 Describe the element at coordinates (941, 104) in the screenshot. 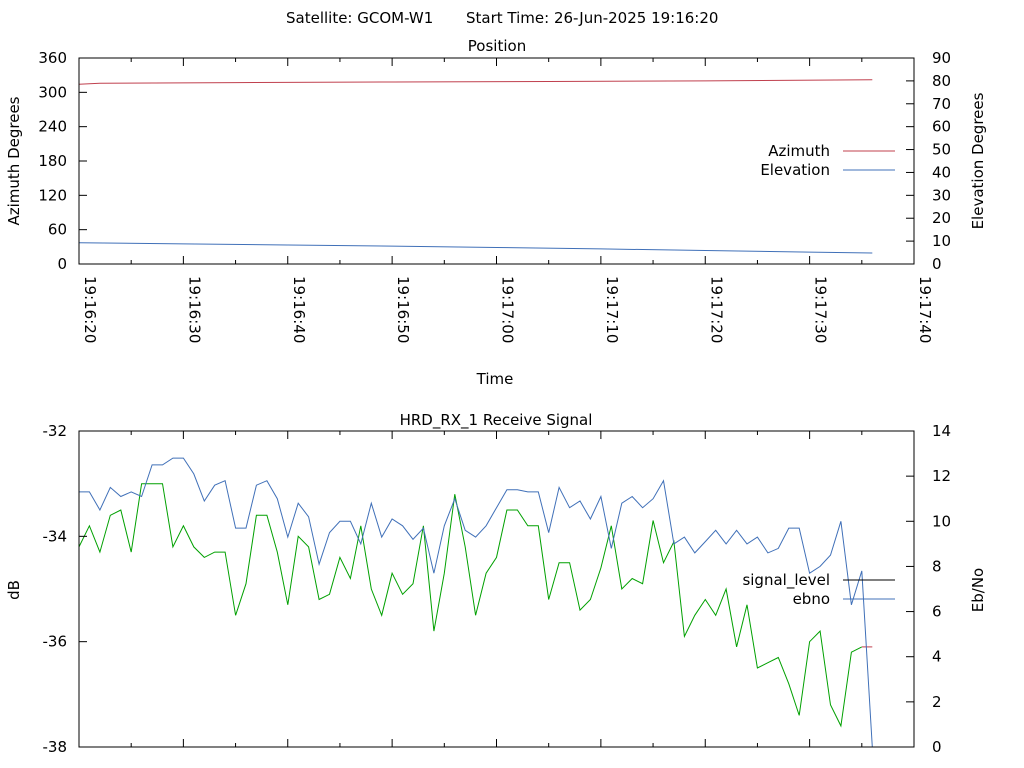

I see `elevation-axis-tick-label: 70` at that location.